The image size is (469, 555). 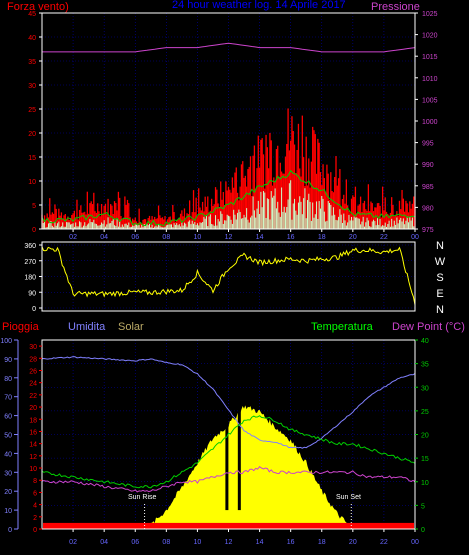 I want to click on bottom-x-tick-label: 14, so click(x=260, y=542).